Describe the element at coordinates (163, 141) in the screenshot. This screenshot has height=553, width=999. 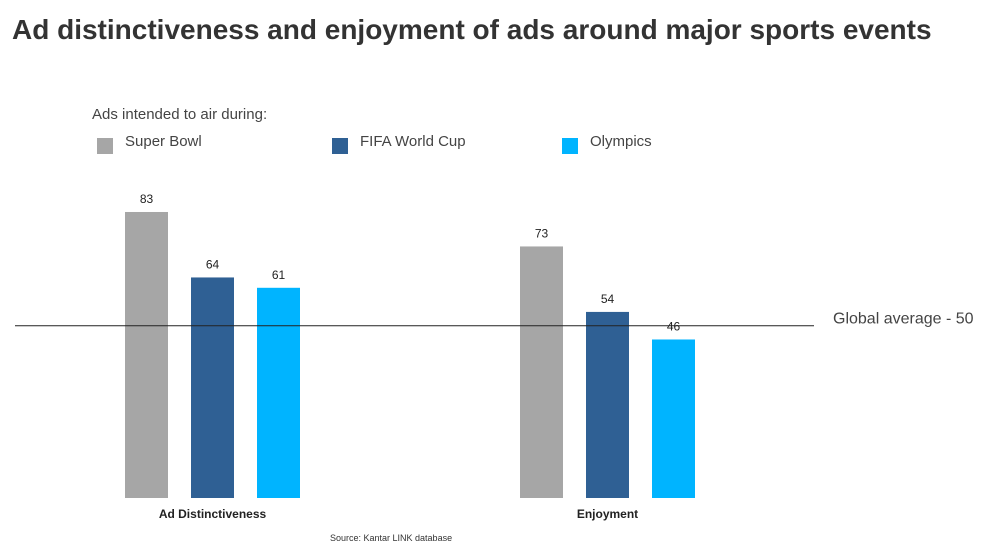
I see `legend-label: Super Bowl` at that location.